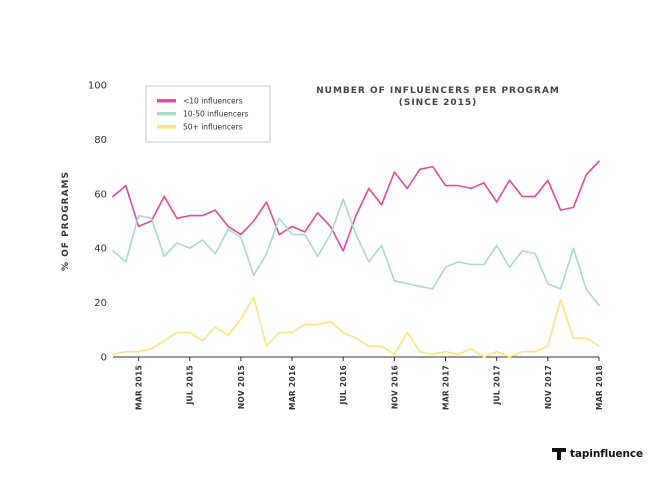  I want to click on legend-label: <10 influencers, so click(213, 101).